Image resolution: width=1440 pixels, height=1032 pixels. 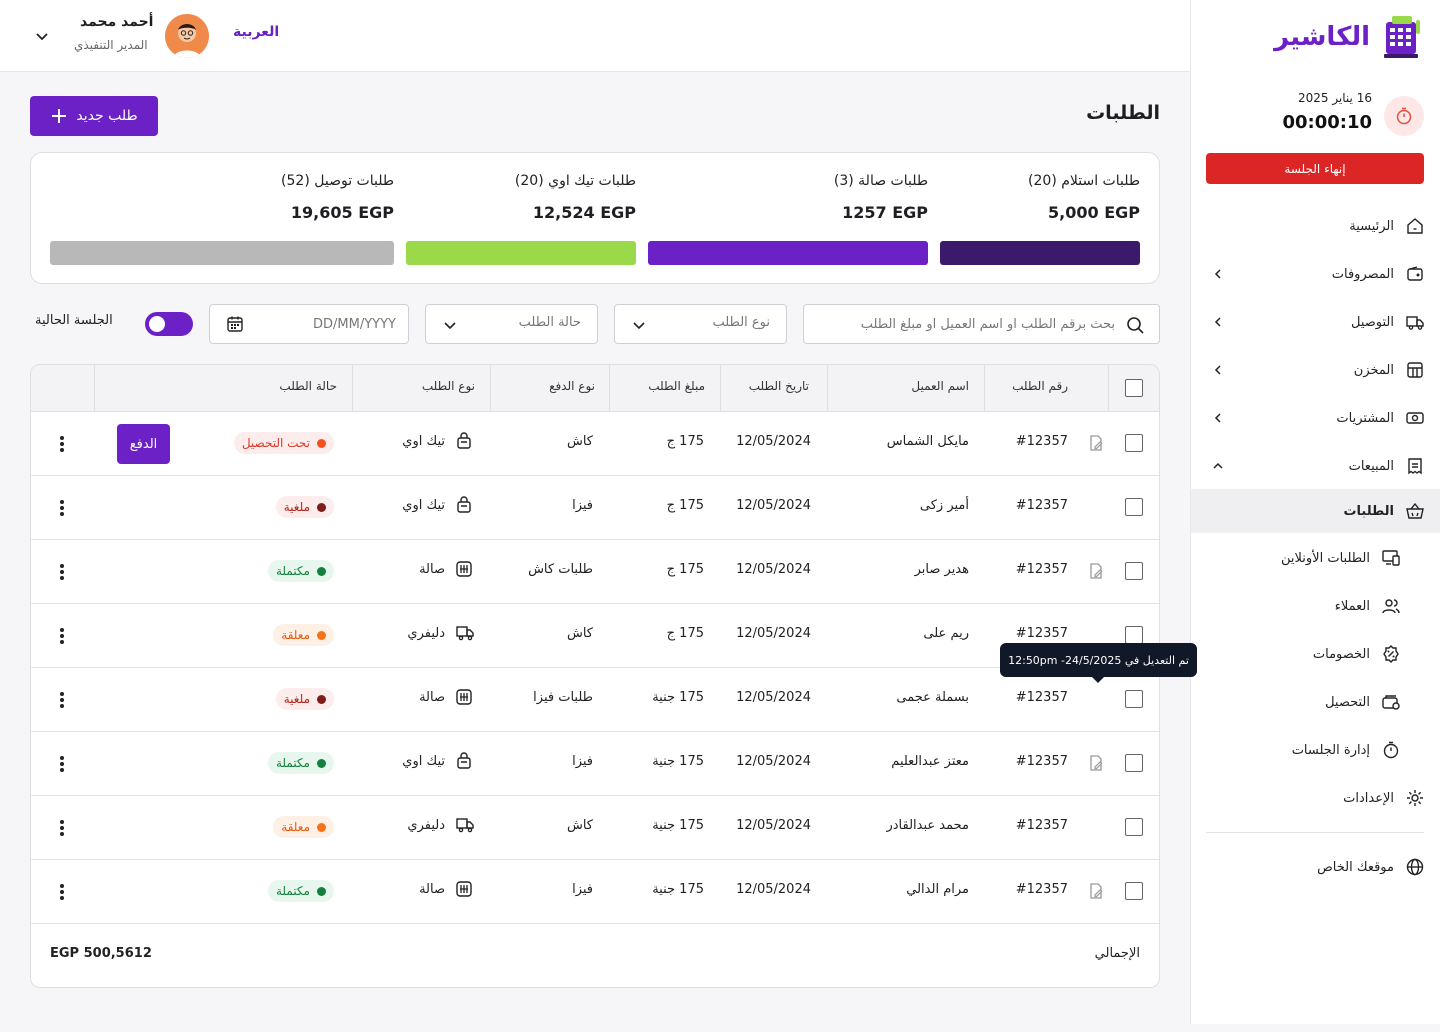 What do you see at coordinates (1362, 274) in the screenshot?
I see `sidebar-item-label: المصروفات` at bounding box center [1362, 274].